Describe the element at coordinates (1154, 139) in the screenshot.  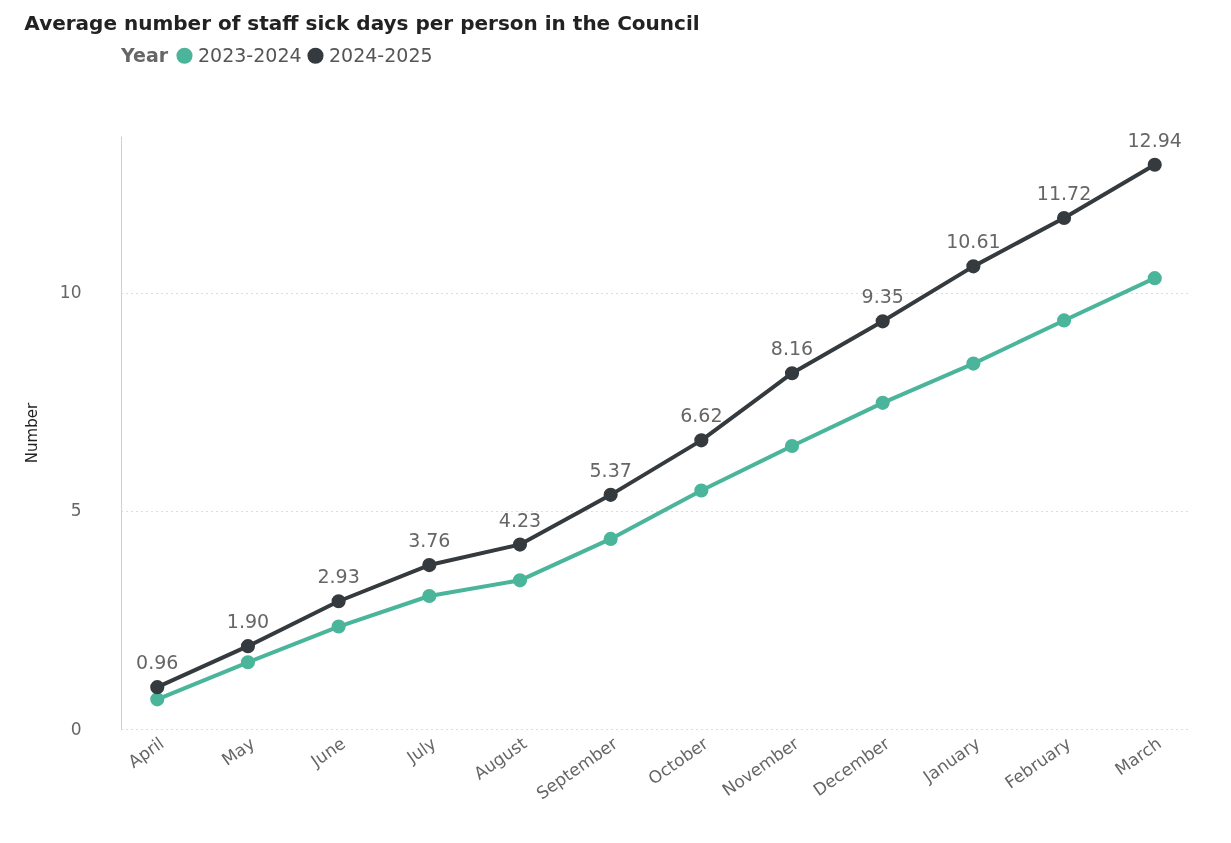
I see `data-label: 12.94` at that location.